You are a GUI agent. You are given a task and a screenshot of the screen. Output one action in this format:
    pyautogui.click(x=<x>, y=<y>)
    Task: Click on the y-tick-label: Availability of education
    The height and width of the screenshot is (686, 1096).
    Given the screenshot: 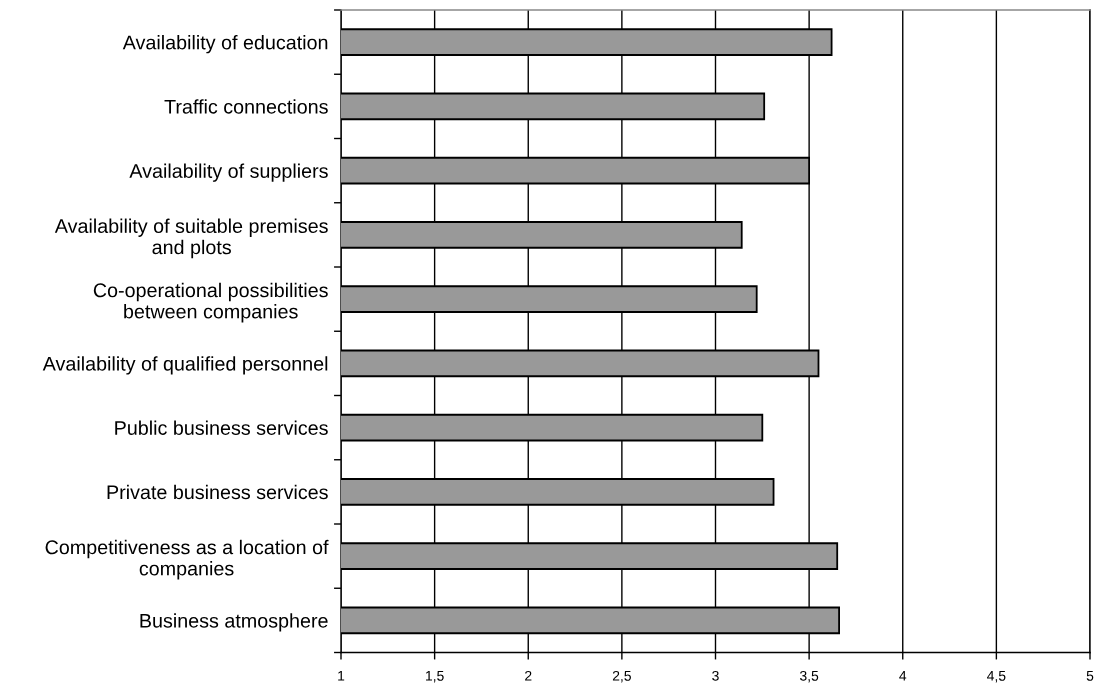 What is the action you would take?
    pyautogui.click(x=225, y=44)
    